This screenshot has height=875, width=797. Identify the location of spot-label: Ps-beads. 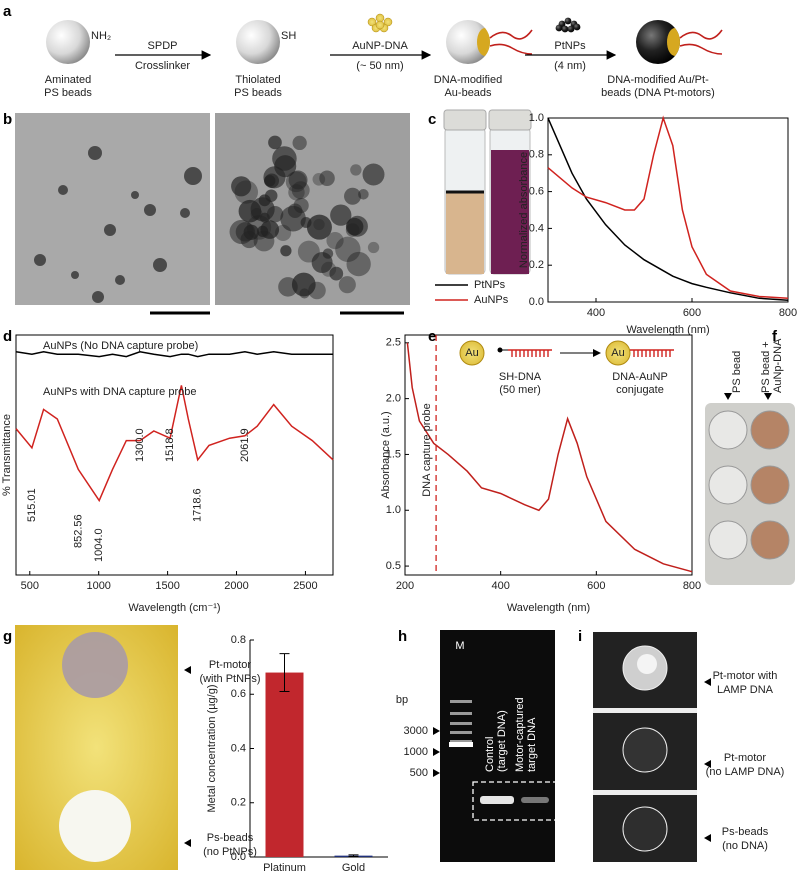
(230, 838).